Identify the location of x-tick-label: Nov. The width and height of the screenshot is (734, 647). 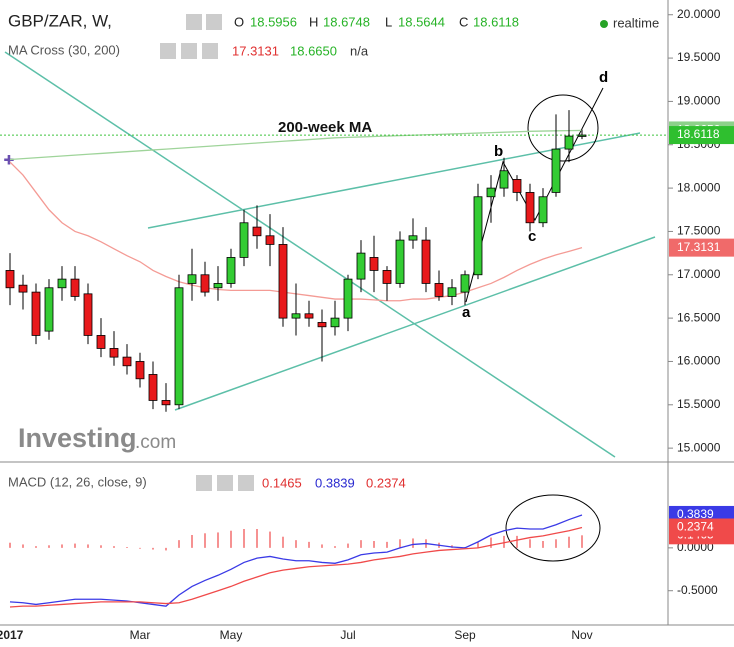
(581, 635).